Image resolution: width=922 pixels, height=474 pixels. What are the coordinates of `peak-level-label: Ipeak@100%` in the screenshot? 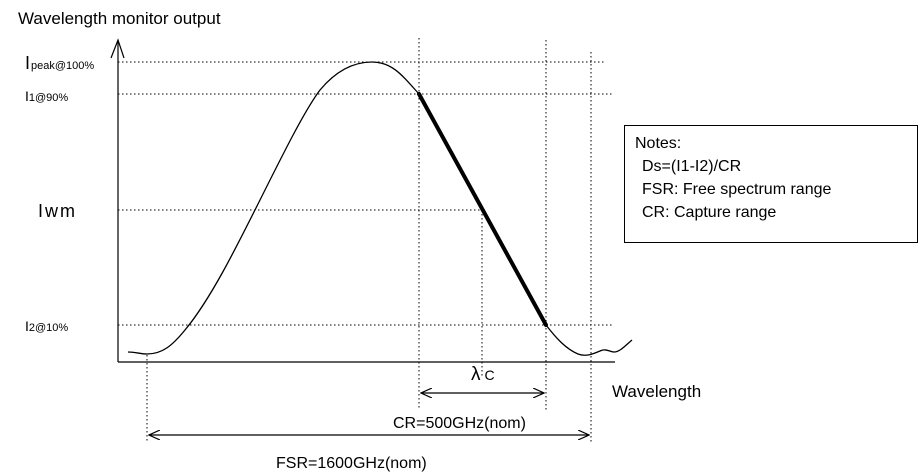 It's located at (59, 63).